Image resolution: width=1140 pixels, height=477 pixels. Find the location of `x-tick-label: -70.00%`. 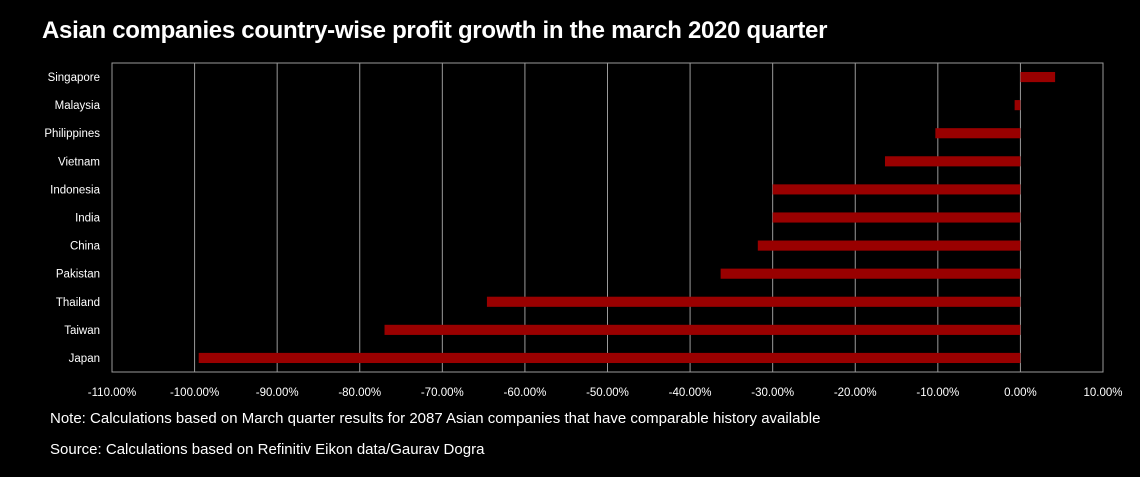

x-tick-label: -70.00% is located at coordinates (442, 393).